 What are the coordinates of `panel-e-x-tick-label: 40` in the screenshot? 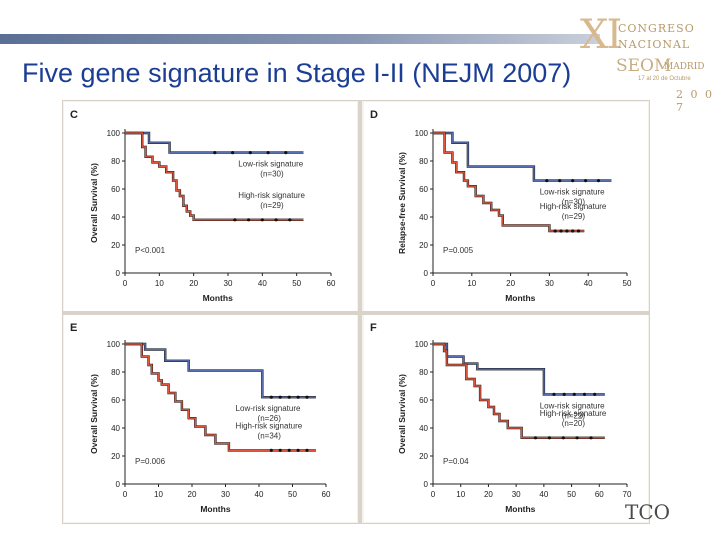 It's located at (259, 494).